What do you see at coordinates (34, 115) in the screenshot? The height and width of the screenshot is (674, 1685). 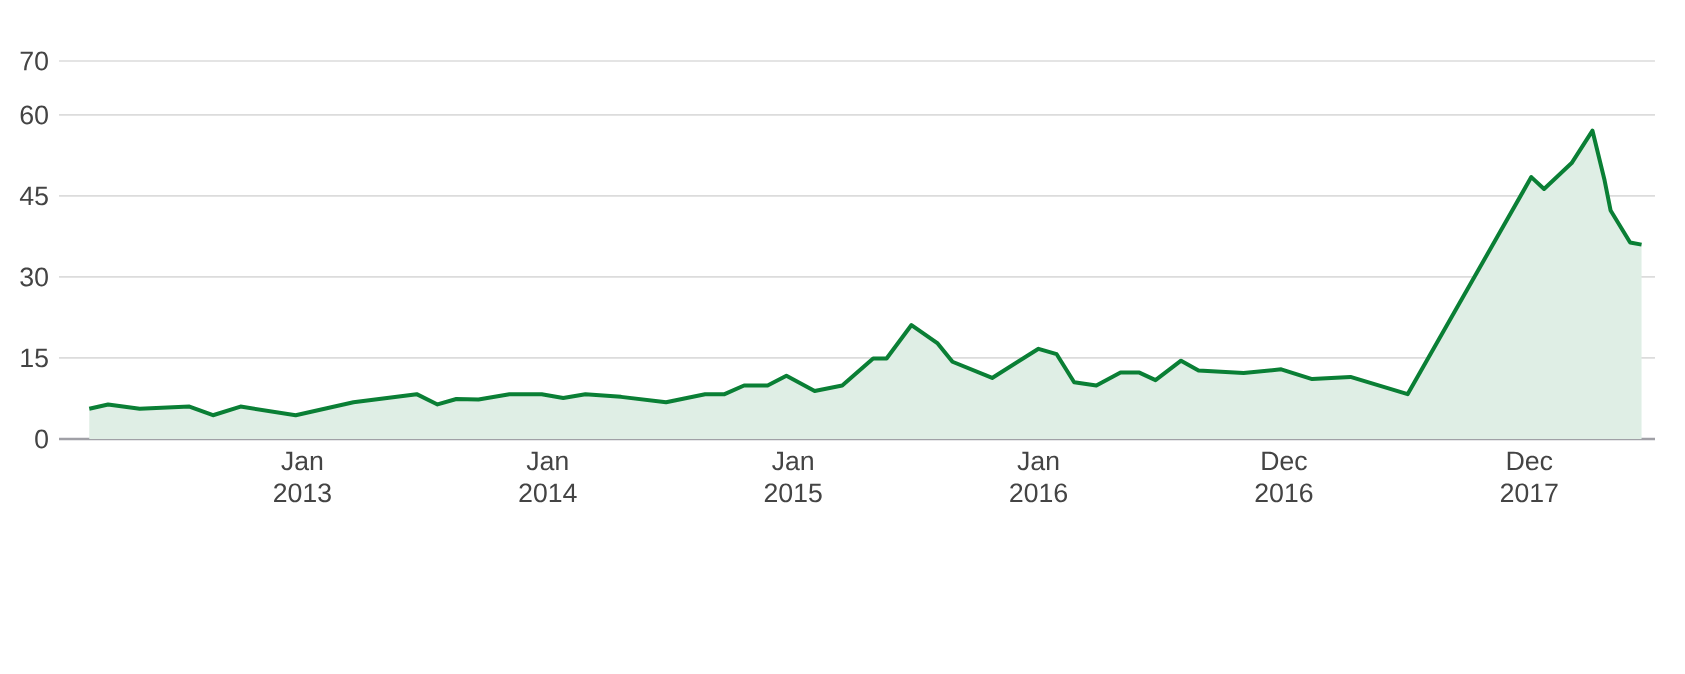 I see `y-tick-label: 60` at bounding box center [34, 115].